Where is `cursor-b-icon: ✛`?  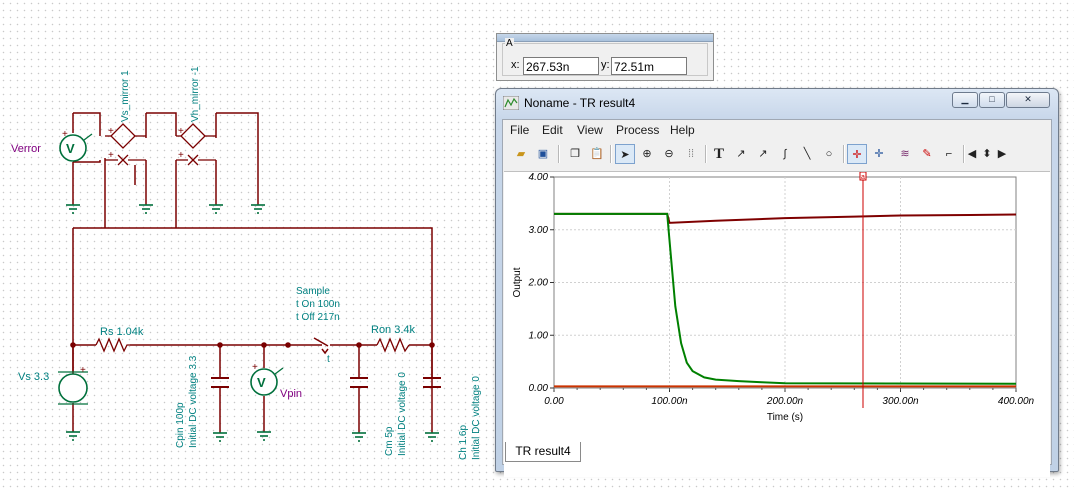 cursor-b-icon: ✛ is located at coordinates (879, 154).